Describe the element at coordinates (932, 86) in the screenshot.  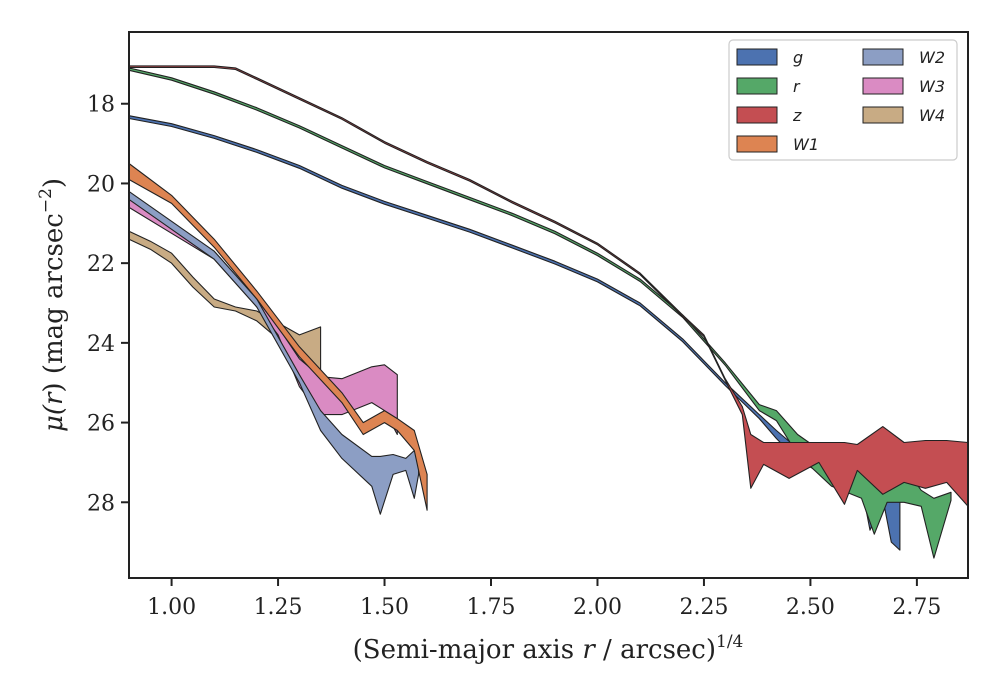
I see `legend-label-w3: W3` at that location.